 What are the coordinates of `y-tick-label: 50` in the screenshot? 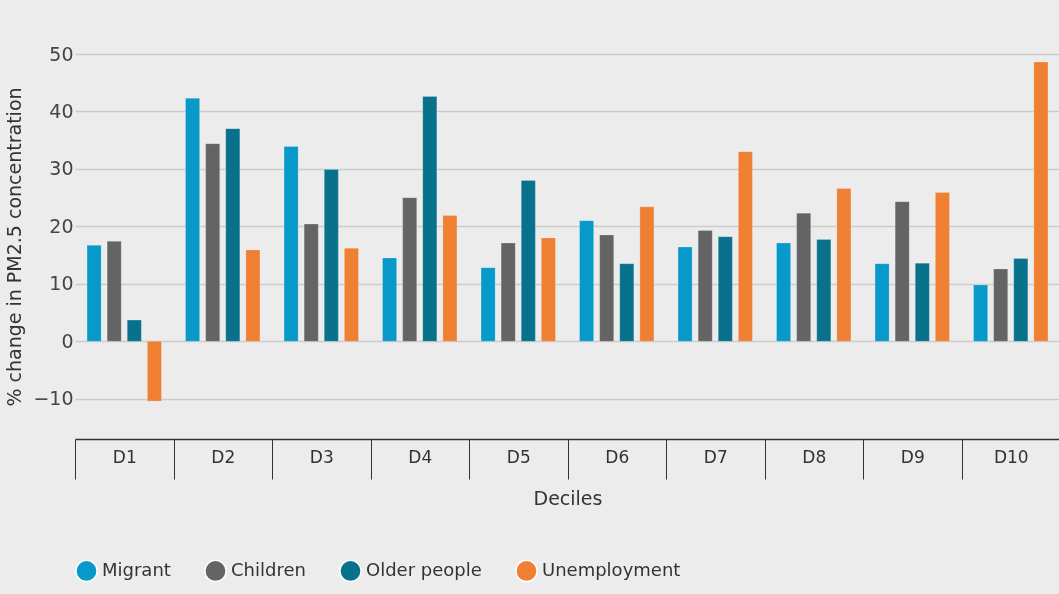 It's located at (61, 53).